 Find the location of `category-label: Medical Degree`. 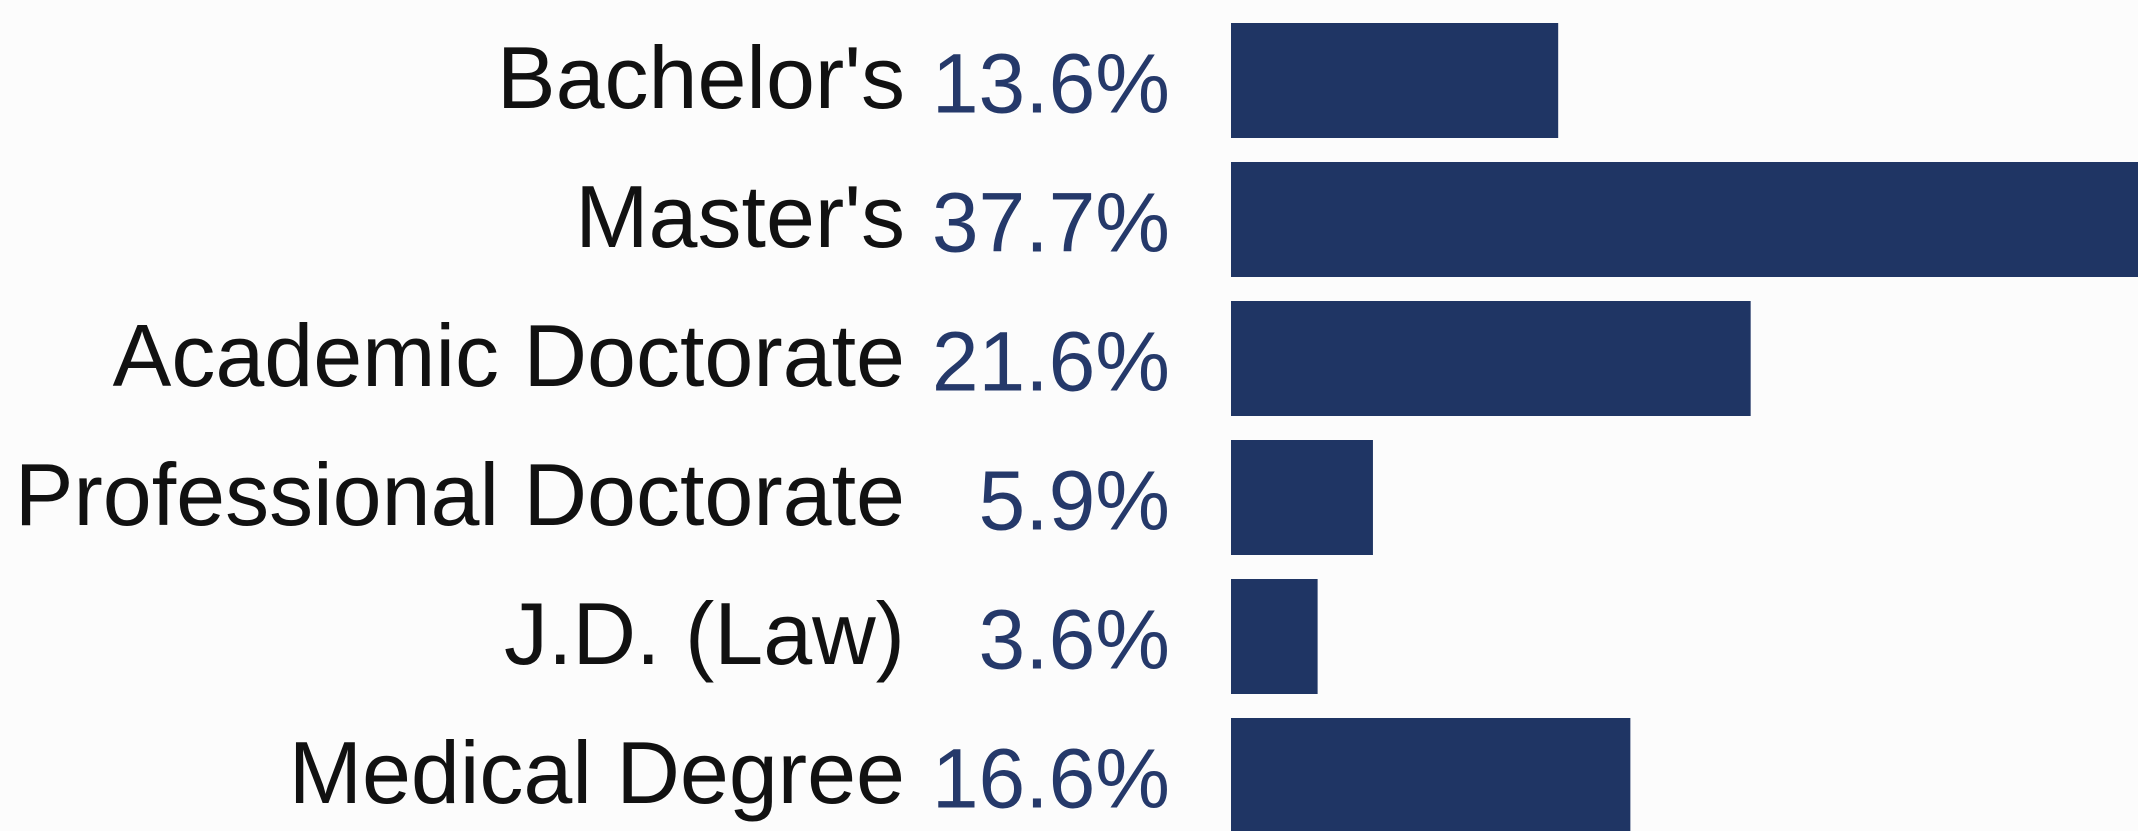

category-label: Medical Degree is located at coordinates (597, 772).